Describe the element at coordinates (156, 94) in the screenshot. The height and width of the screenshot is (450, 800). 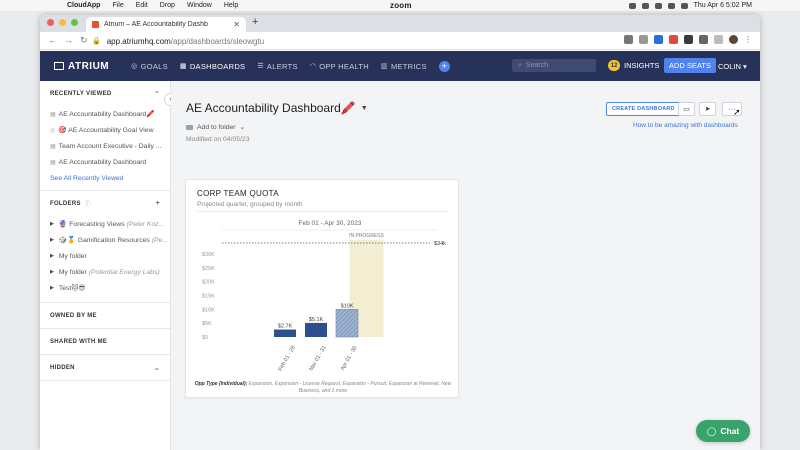
I see `chevron-up-icon: ⌃` at that location.